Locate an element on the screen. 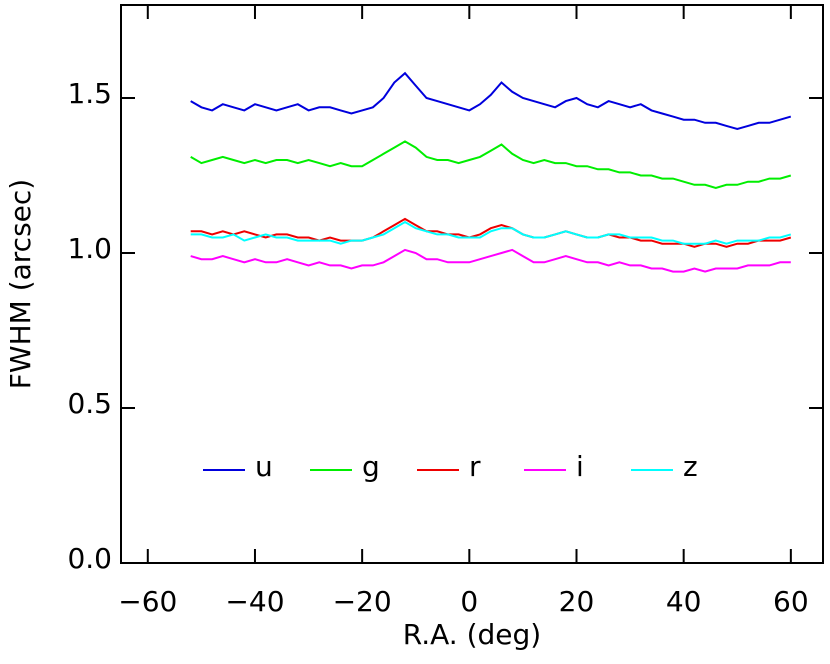  x-tick-label: 0 is located at coordinates (469, 601).